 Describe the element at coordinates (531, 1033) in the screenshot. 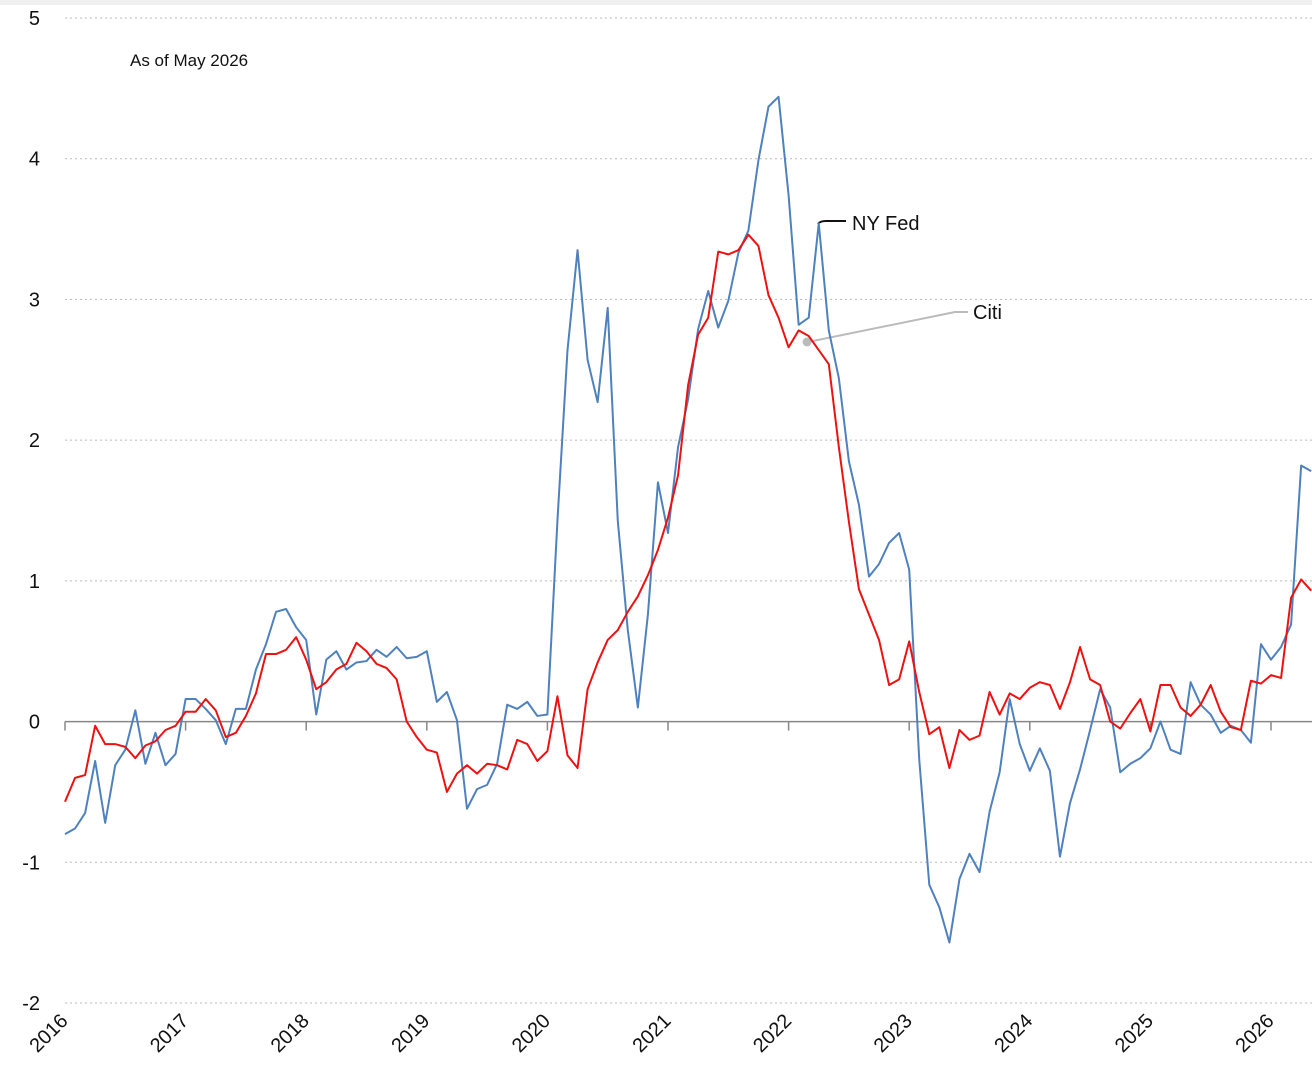

I see `x-tick-label: 2020` at that location.